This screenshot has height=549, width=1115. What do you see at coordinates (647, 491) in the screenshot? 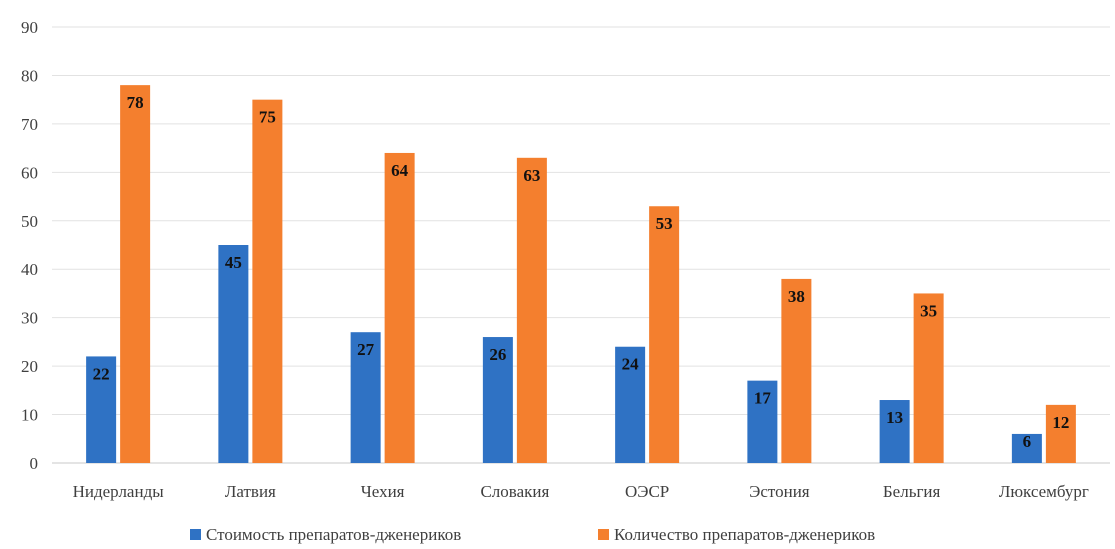
I see `x-category-label: ОЭСР` at bounding box center [647, 491].